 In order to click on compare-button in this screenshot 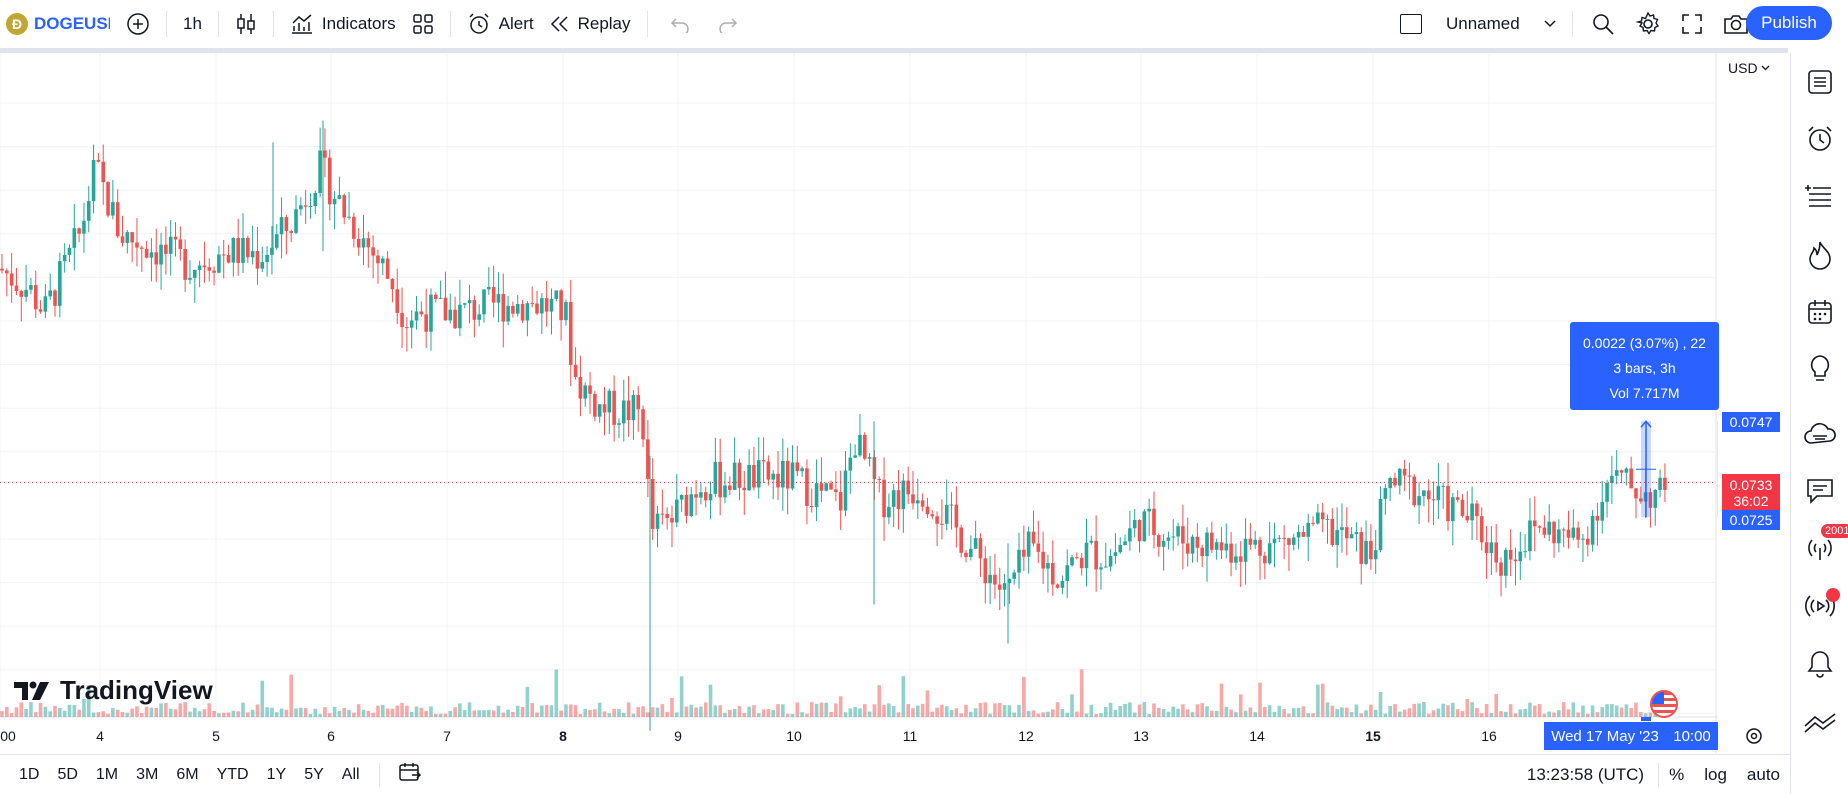, I will do `click(138, 24)`.